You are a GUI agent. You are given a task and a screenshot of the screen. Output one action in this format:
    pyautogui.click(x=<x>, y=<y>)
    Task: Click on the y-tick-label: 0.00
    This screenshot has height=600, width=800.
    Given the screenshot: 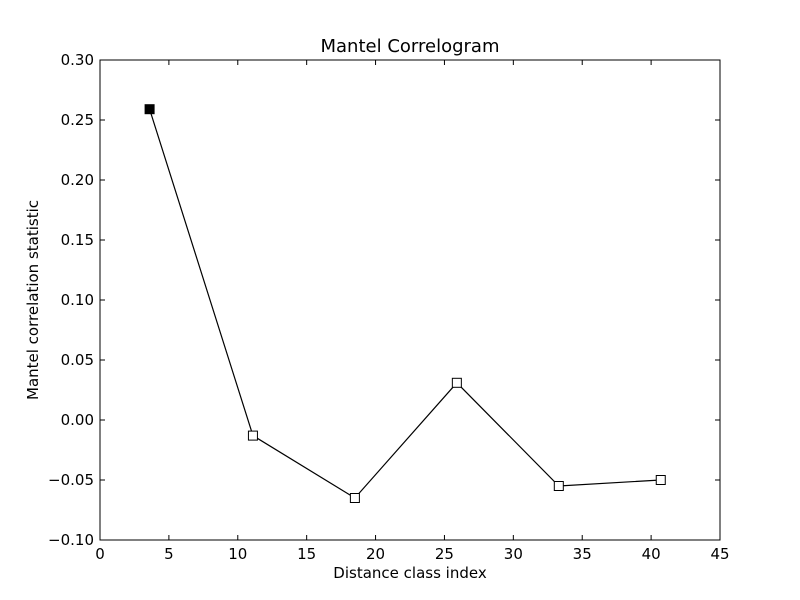 What is the action you would take?
    pyautogui.click(x=77, y=420)
    